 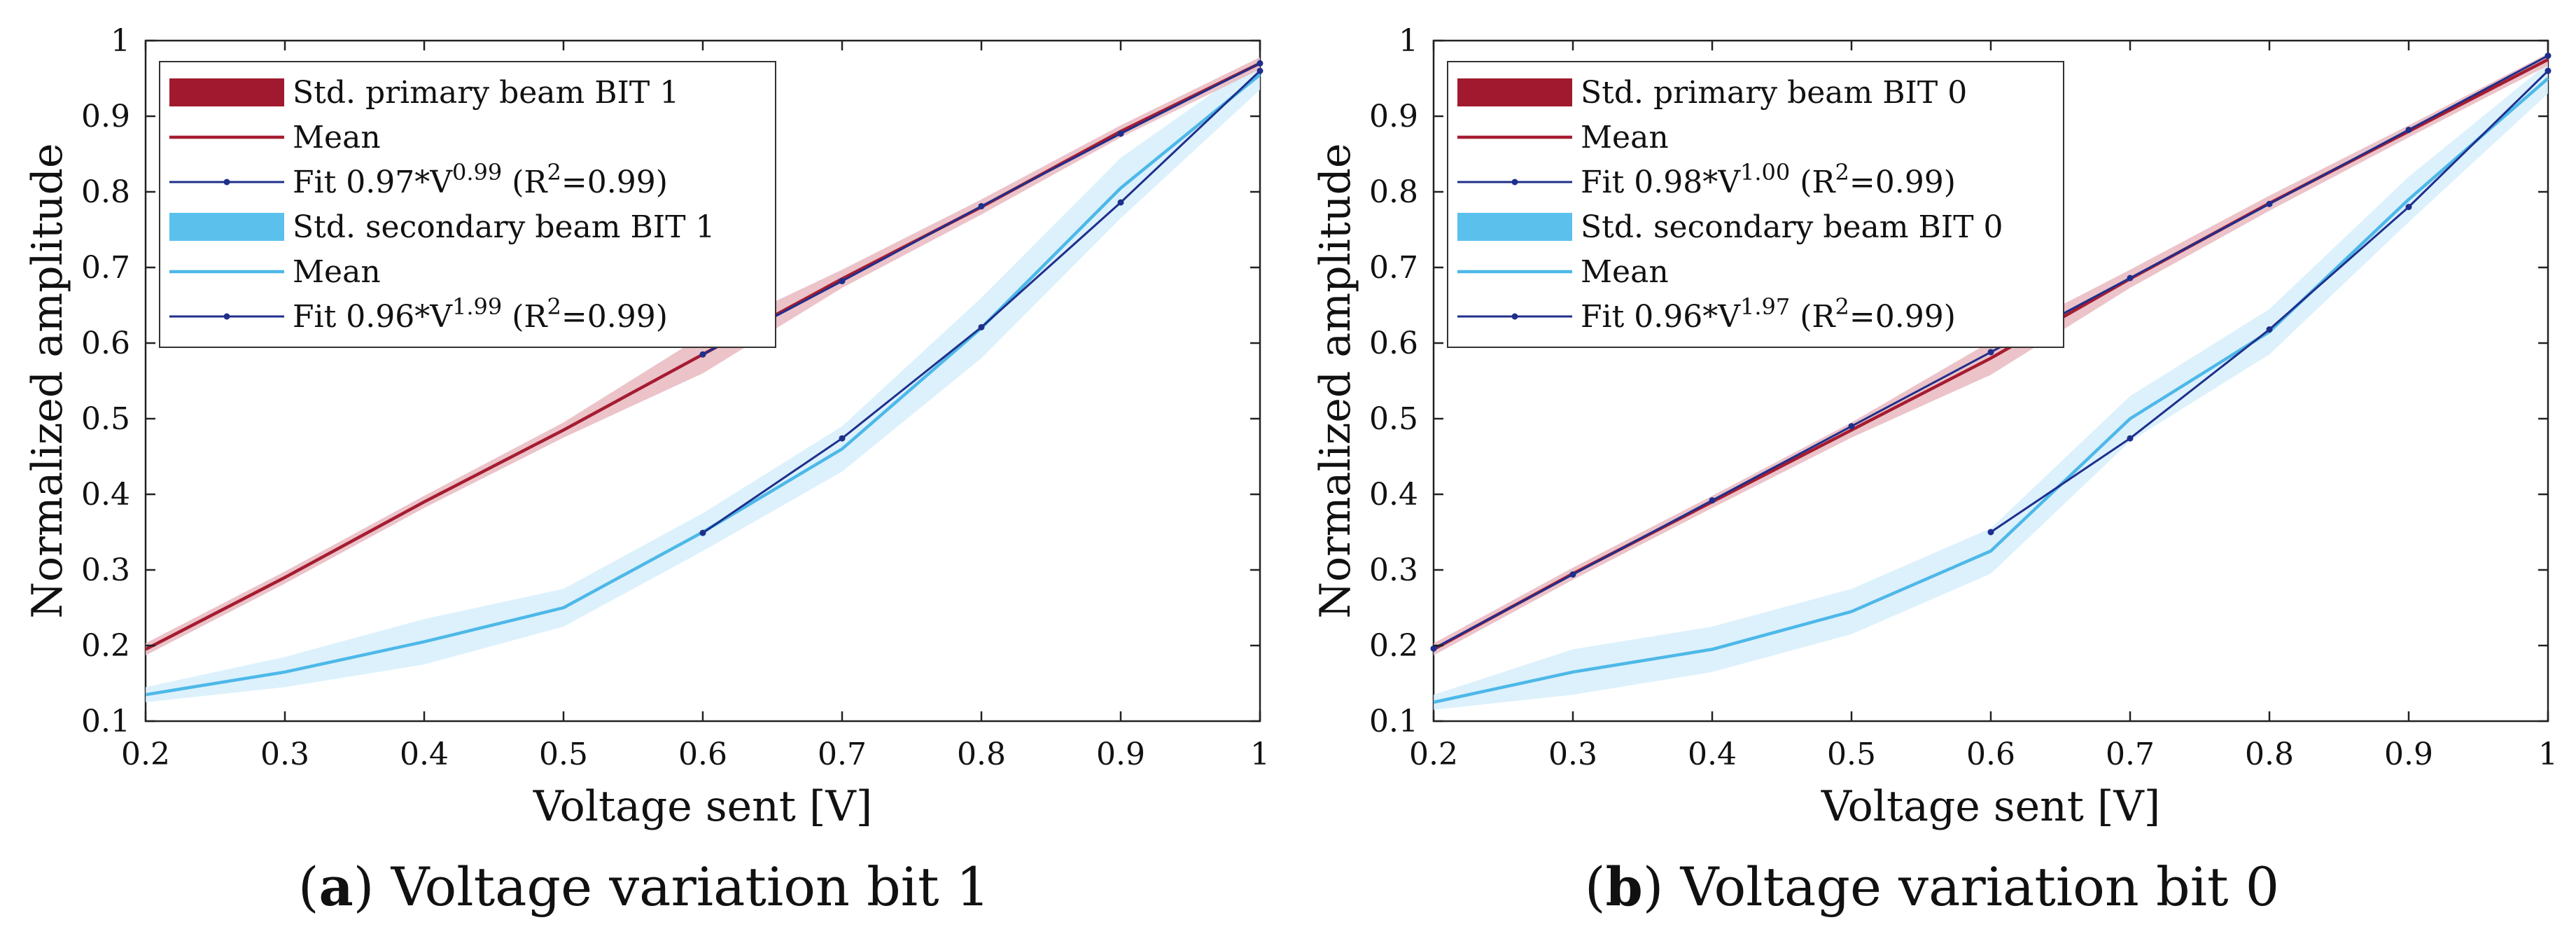 What do you see at coordinates (1393, 192) in the screenshot?
I see `chart-b-y-tick-label: 0.8` at bounding box center [1393, 192].